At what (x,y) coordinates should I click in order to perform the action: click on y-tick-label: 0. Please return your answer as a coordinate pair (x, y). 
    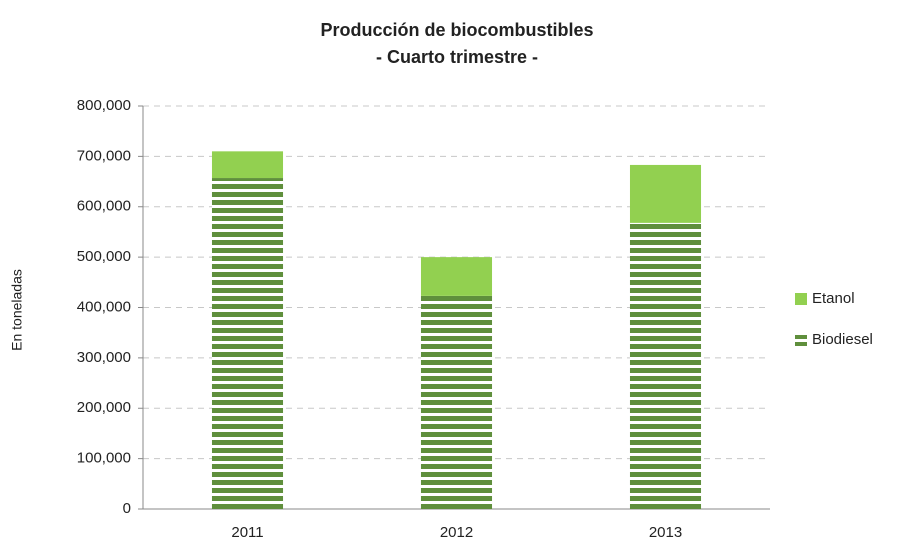
    Looking at the image, I should click on (127, 508).